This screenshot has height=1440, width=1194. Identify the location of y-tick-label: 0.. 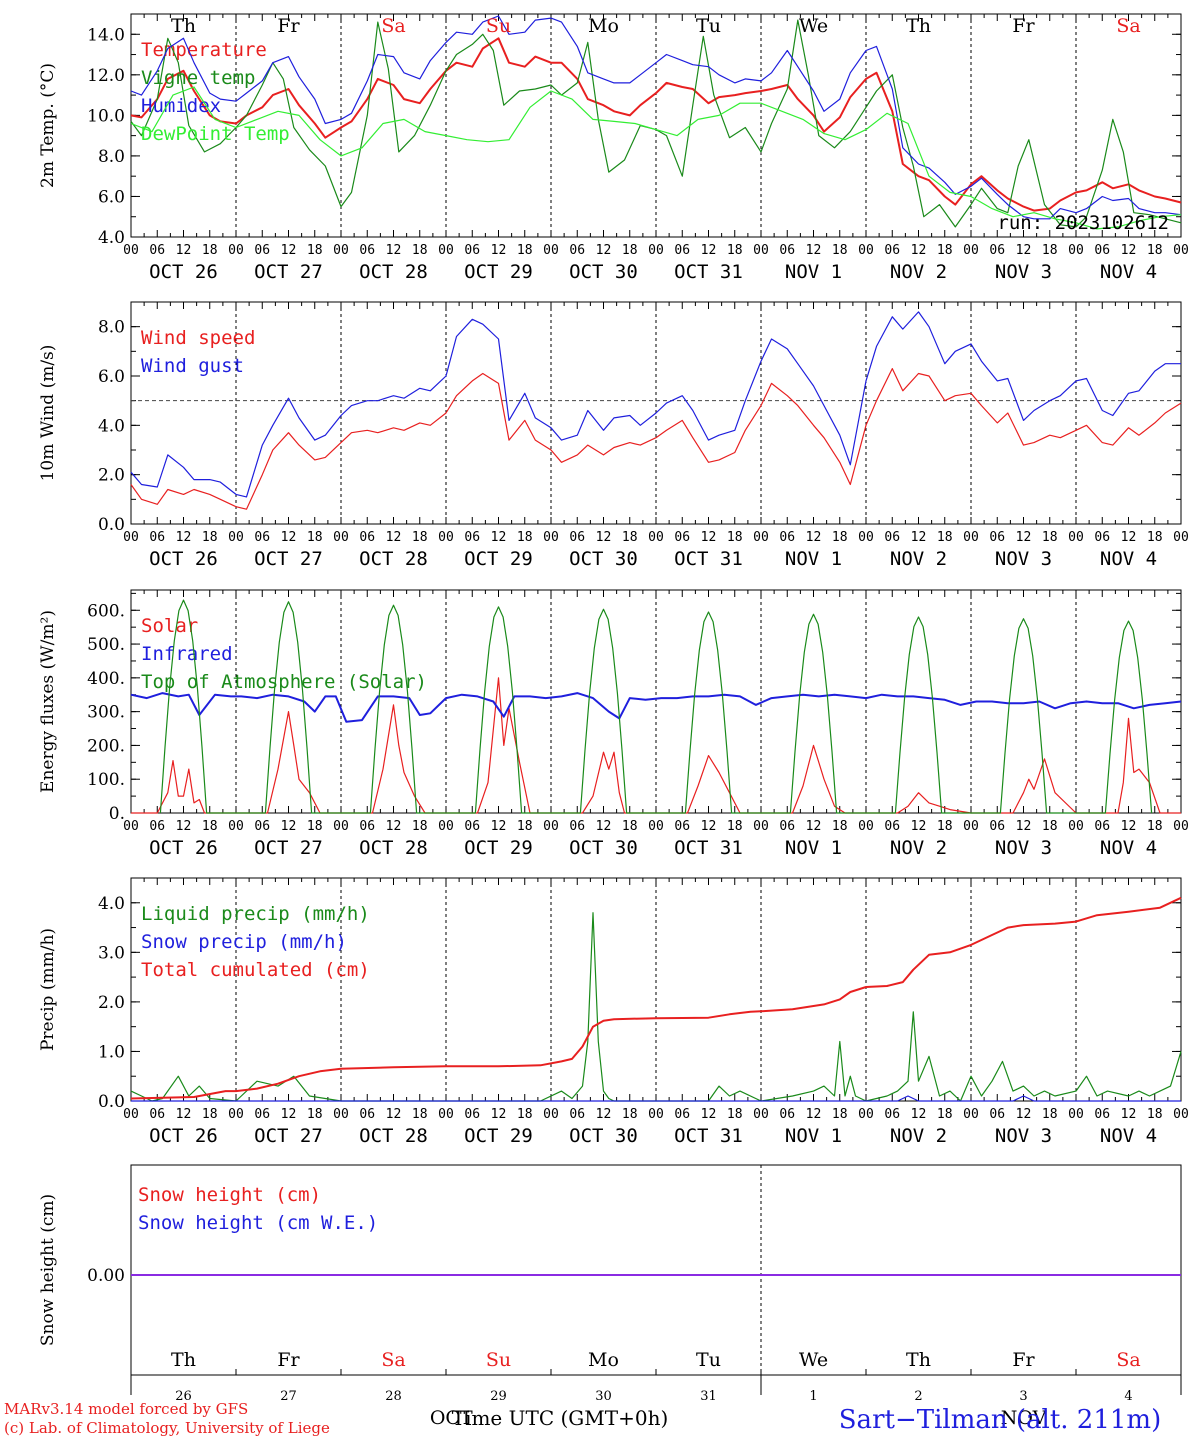
(117, 814).